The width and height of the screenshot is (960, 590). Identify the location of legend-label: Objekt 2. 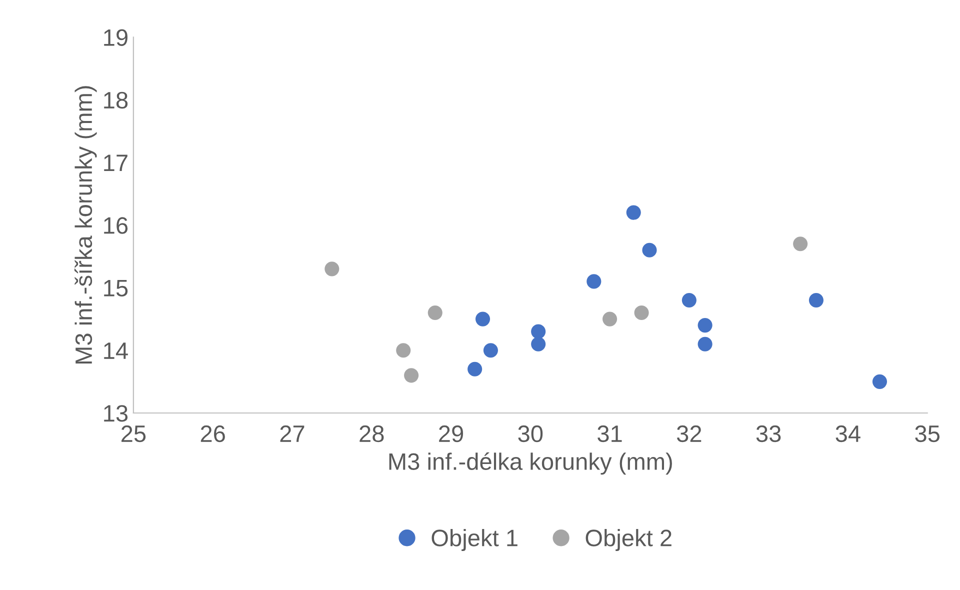
(629, 540).